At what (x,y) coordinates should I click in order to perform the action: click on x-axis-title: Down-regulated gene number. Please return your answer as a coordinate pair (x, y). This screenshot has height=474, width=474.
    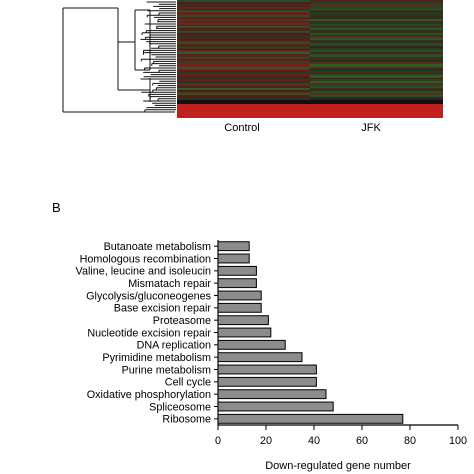
    Looking at the image, I should click on (338, 466).